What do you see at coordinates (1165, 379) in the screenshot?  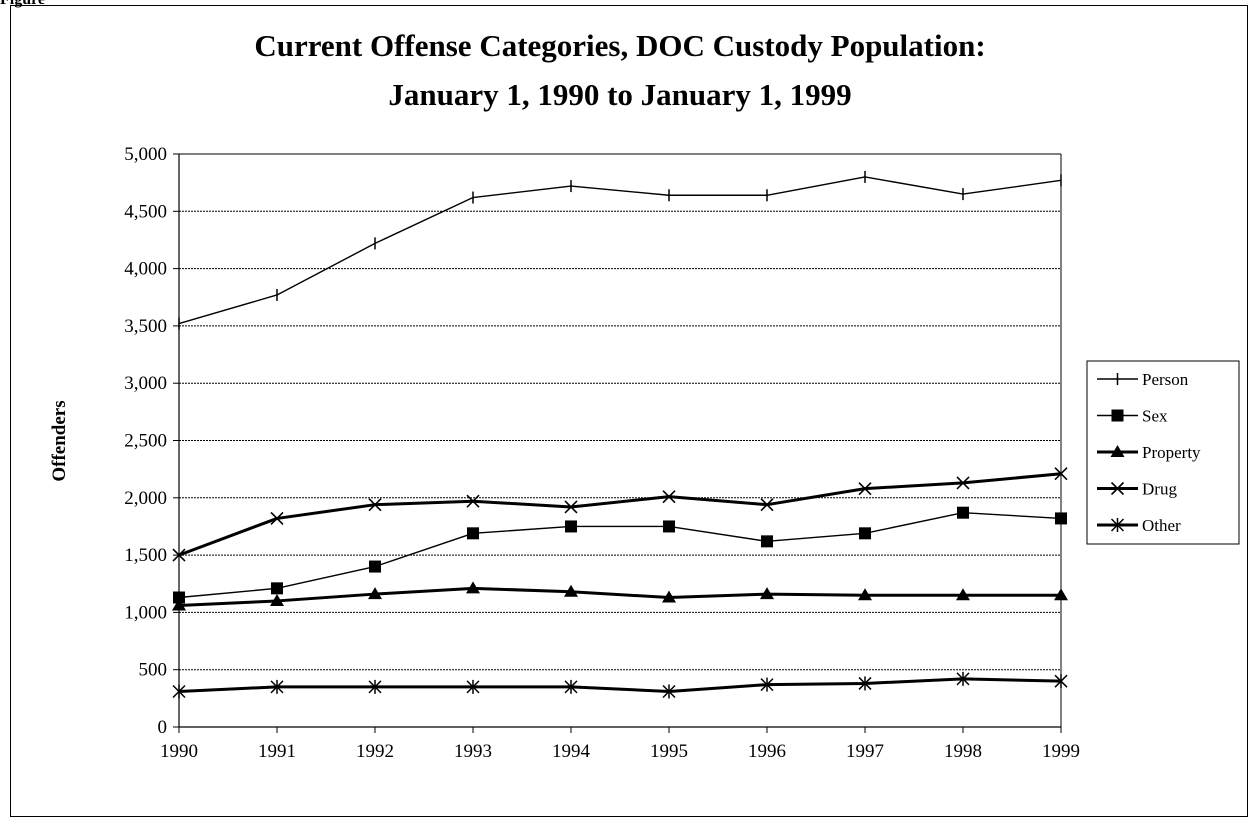 I see `legend-label-person: Person` at bounding box center [1165, 379].